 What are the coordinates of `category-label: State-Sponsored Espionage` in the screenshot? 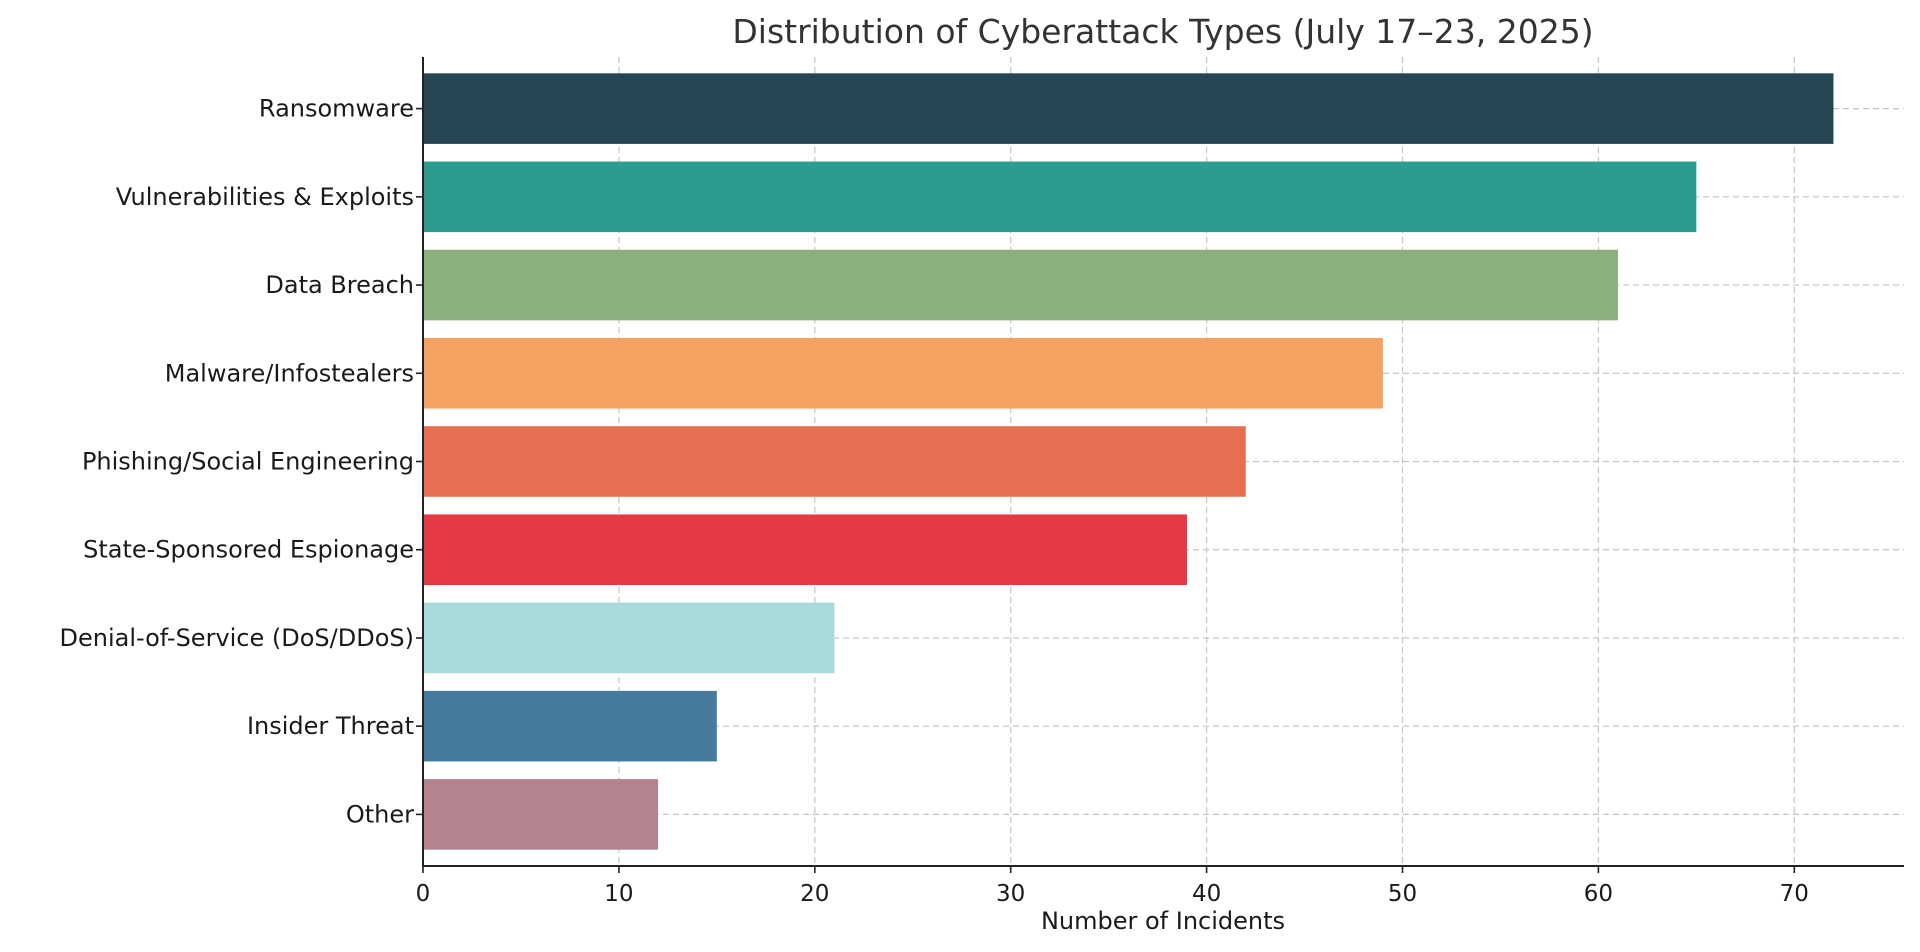 It's located at (248, 550).